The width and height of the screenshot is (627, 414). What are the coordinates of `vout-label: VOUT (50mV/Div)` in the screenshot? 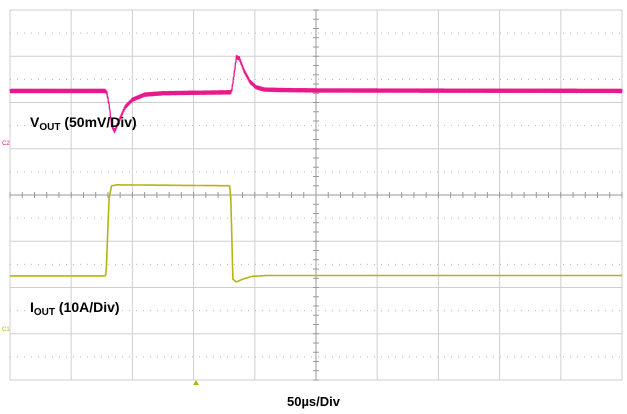 It's located at (83, 123).